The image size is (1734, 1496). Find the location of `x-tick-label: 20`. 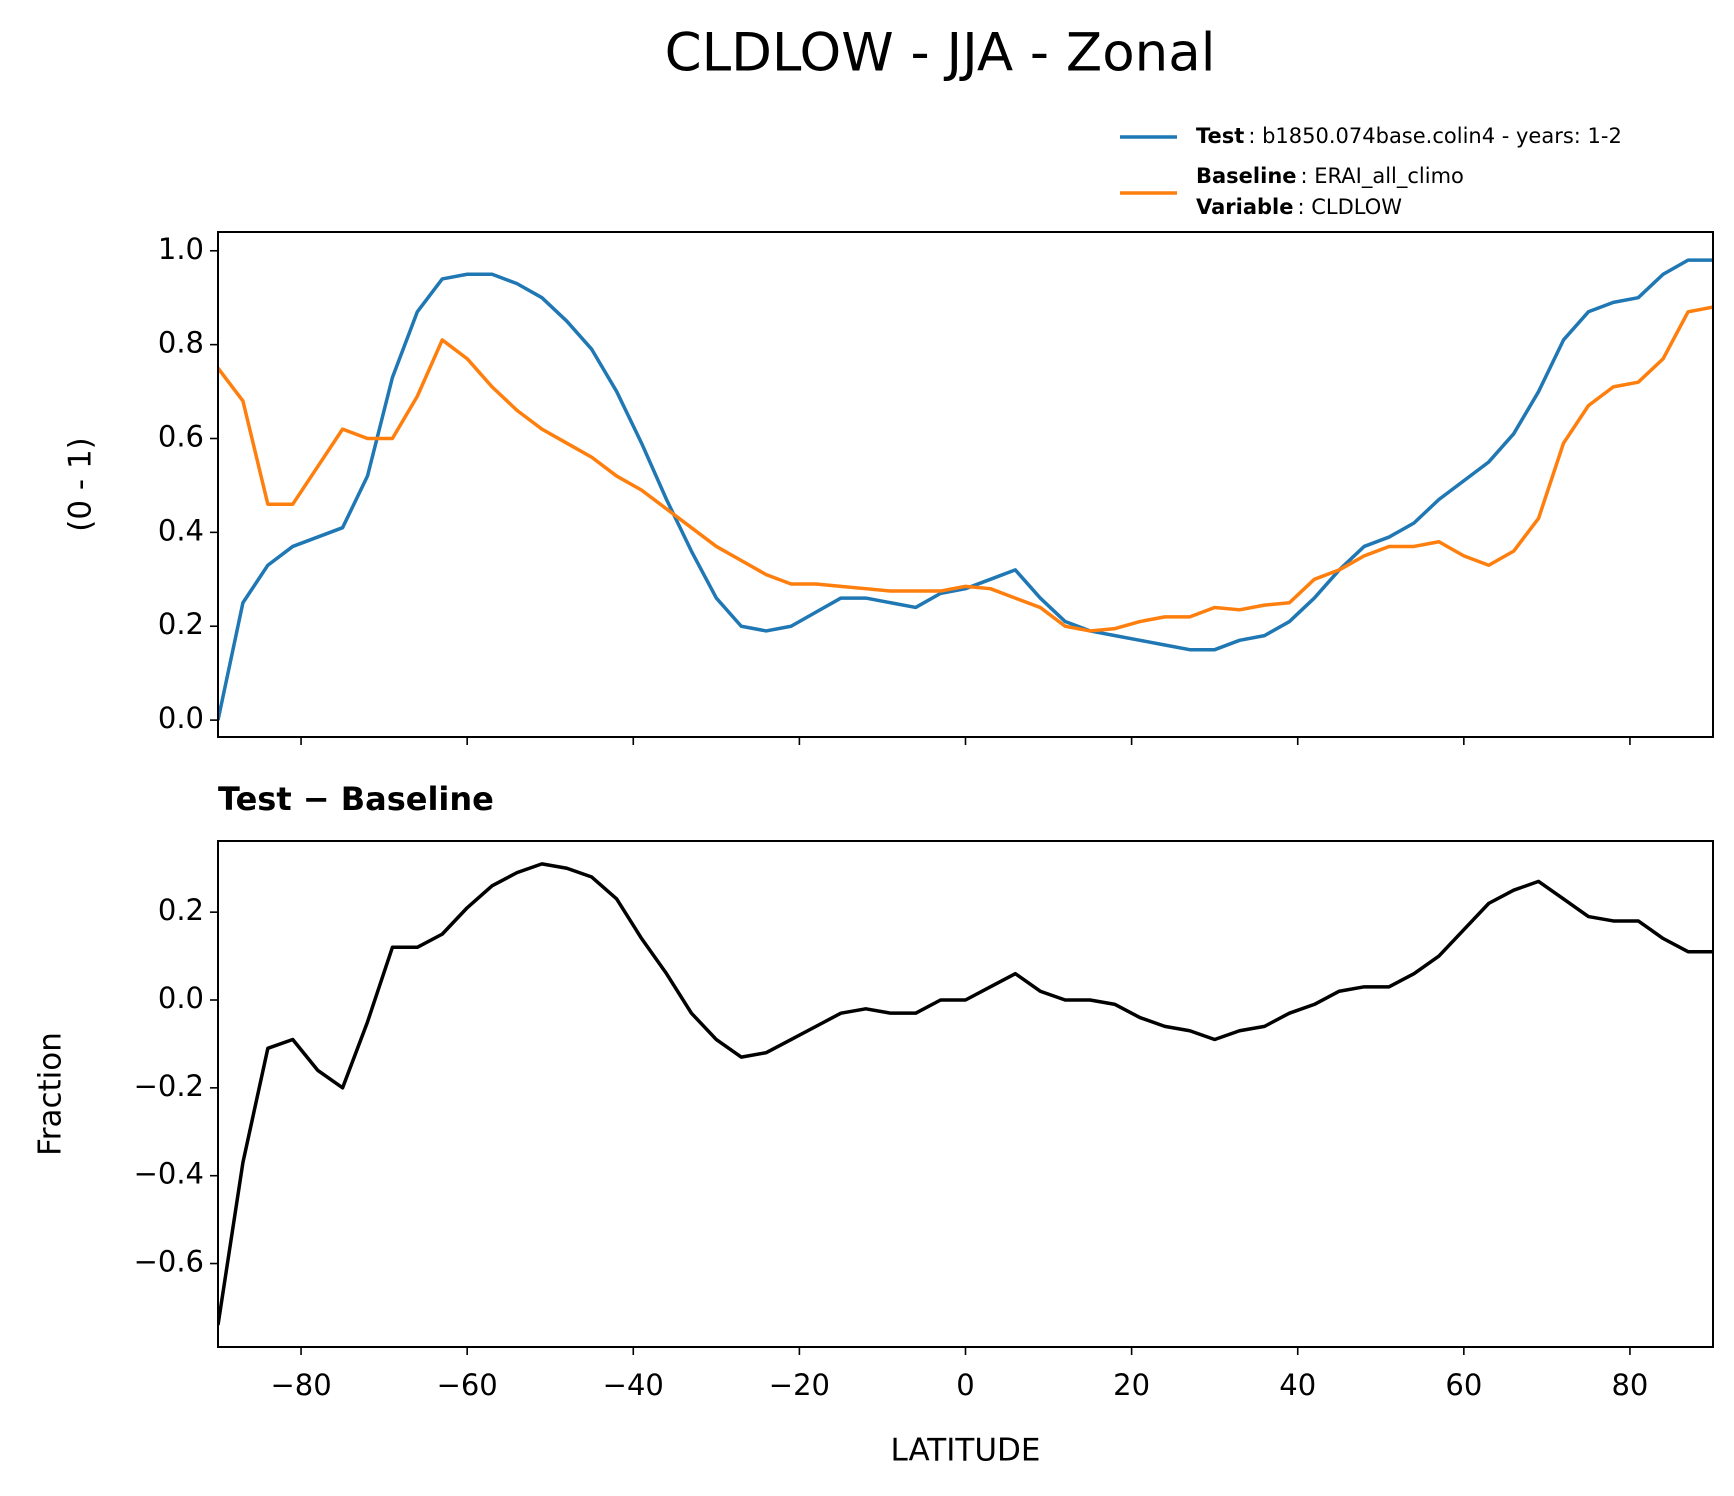

x-tick-label: 20 is located at coordinates (1131, 1385).